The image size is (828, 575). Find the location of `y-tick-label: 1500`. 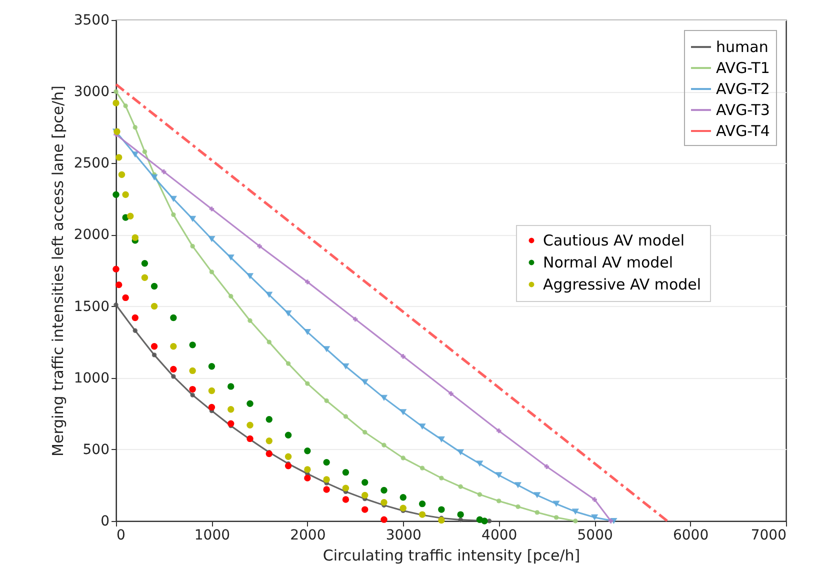

y-tick-label: 1500 is located at coordinates (92, 306).